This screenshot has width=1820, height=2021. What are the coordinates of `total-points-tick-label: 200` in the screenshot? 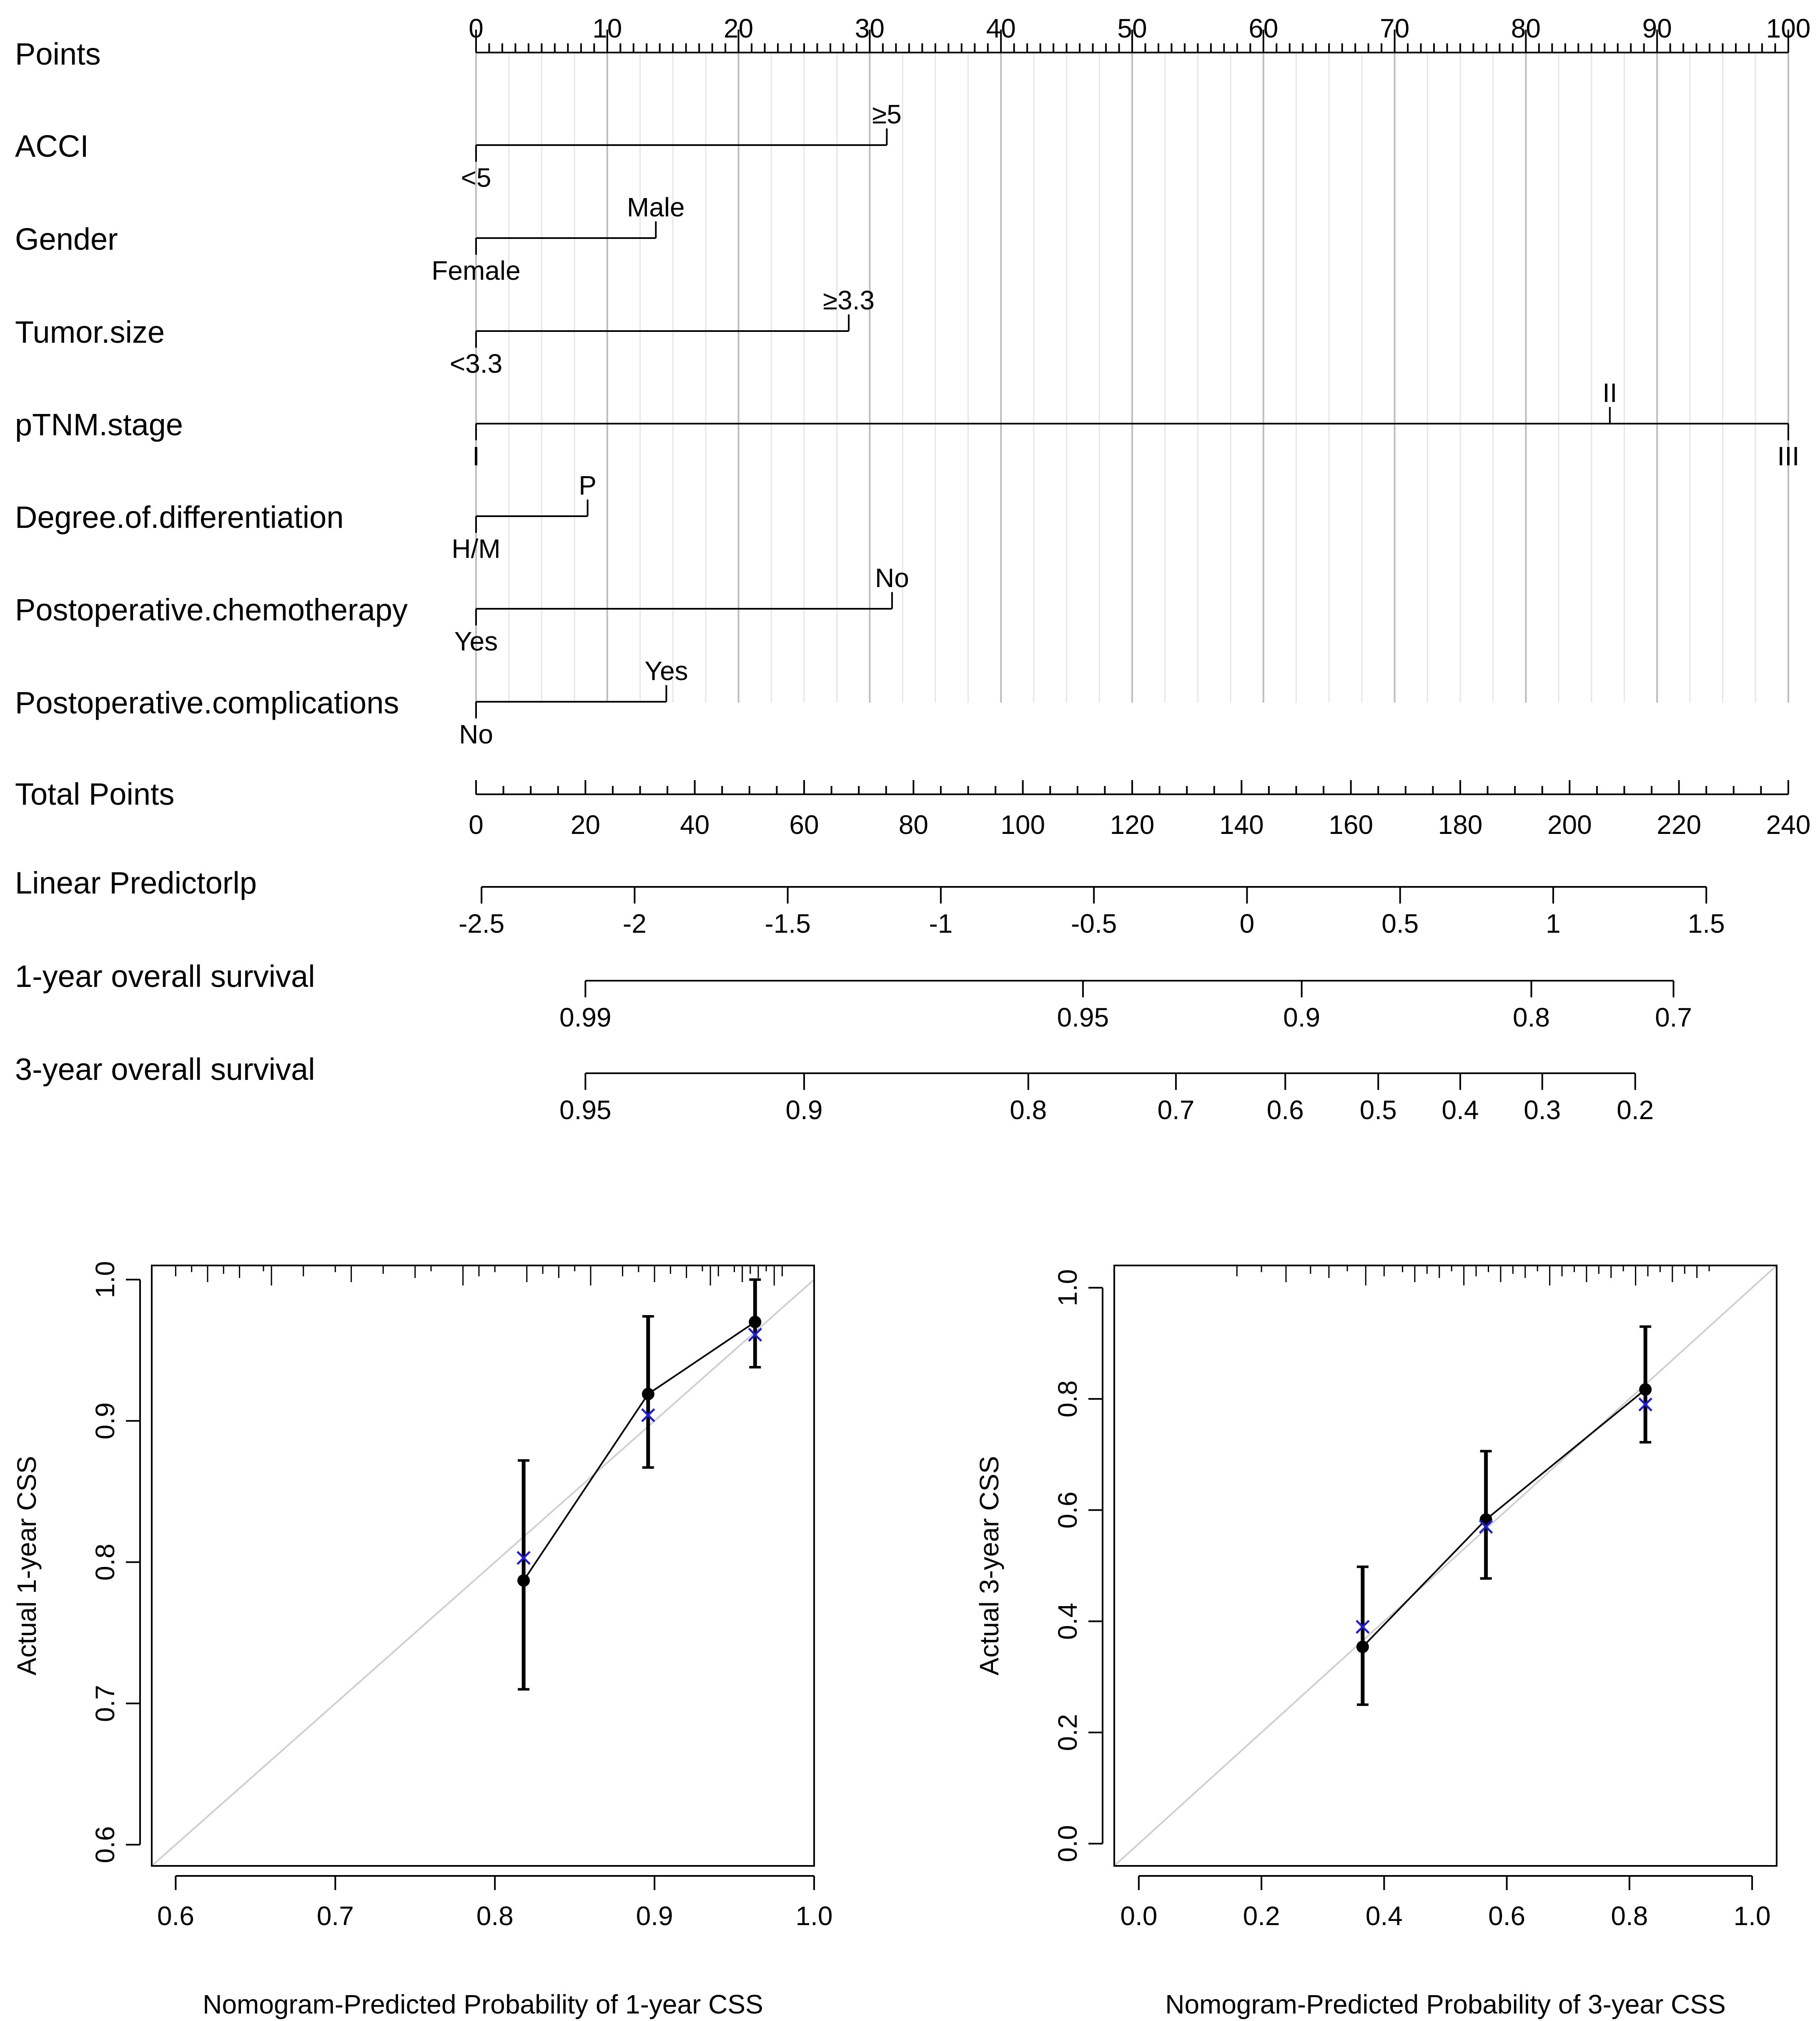 It's located at (1569, 825).